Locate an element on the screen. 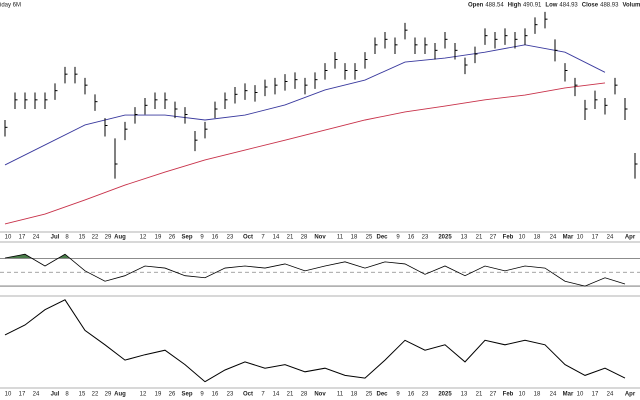 The width and height of the screenshot is (640, 400). x-tick-label: 8 is located at coordinates (67, 395).